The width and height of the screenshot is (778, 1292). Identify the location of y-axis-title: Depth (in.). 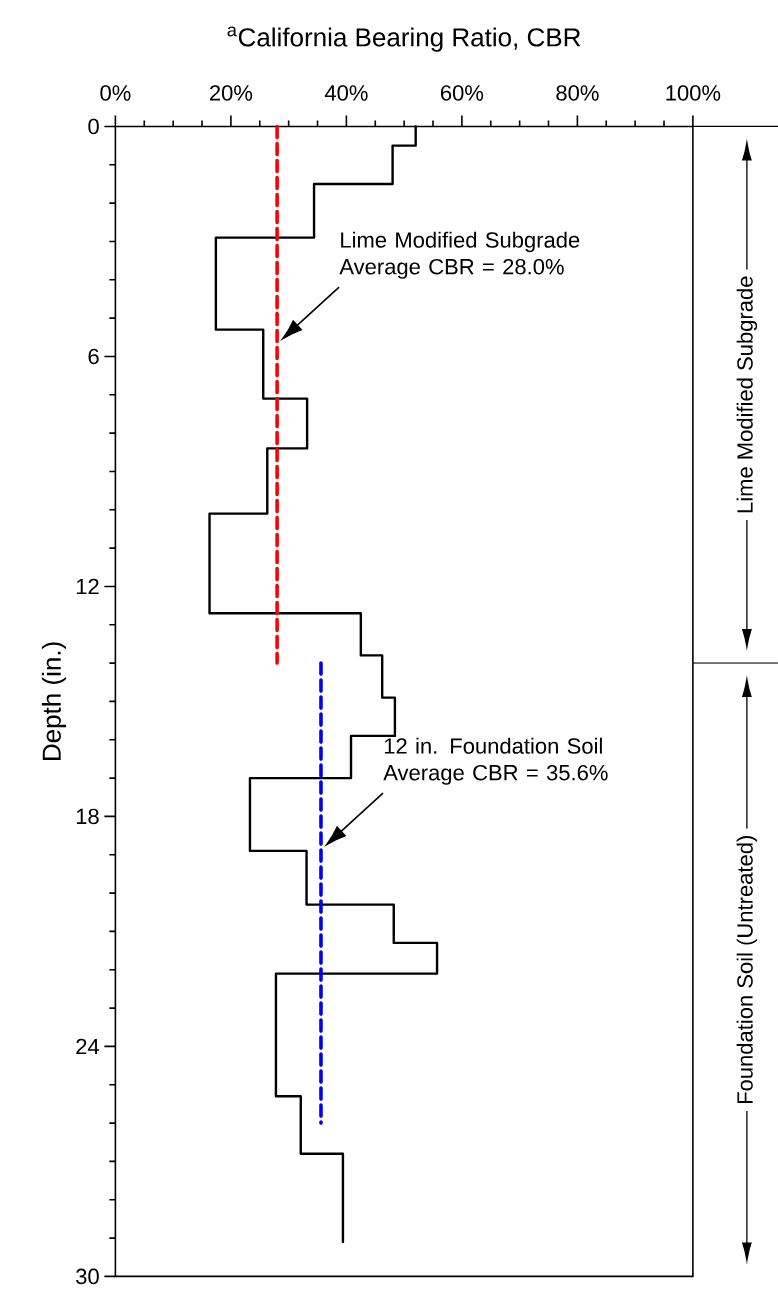
(54, 701).